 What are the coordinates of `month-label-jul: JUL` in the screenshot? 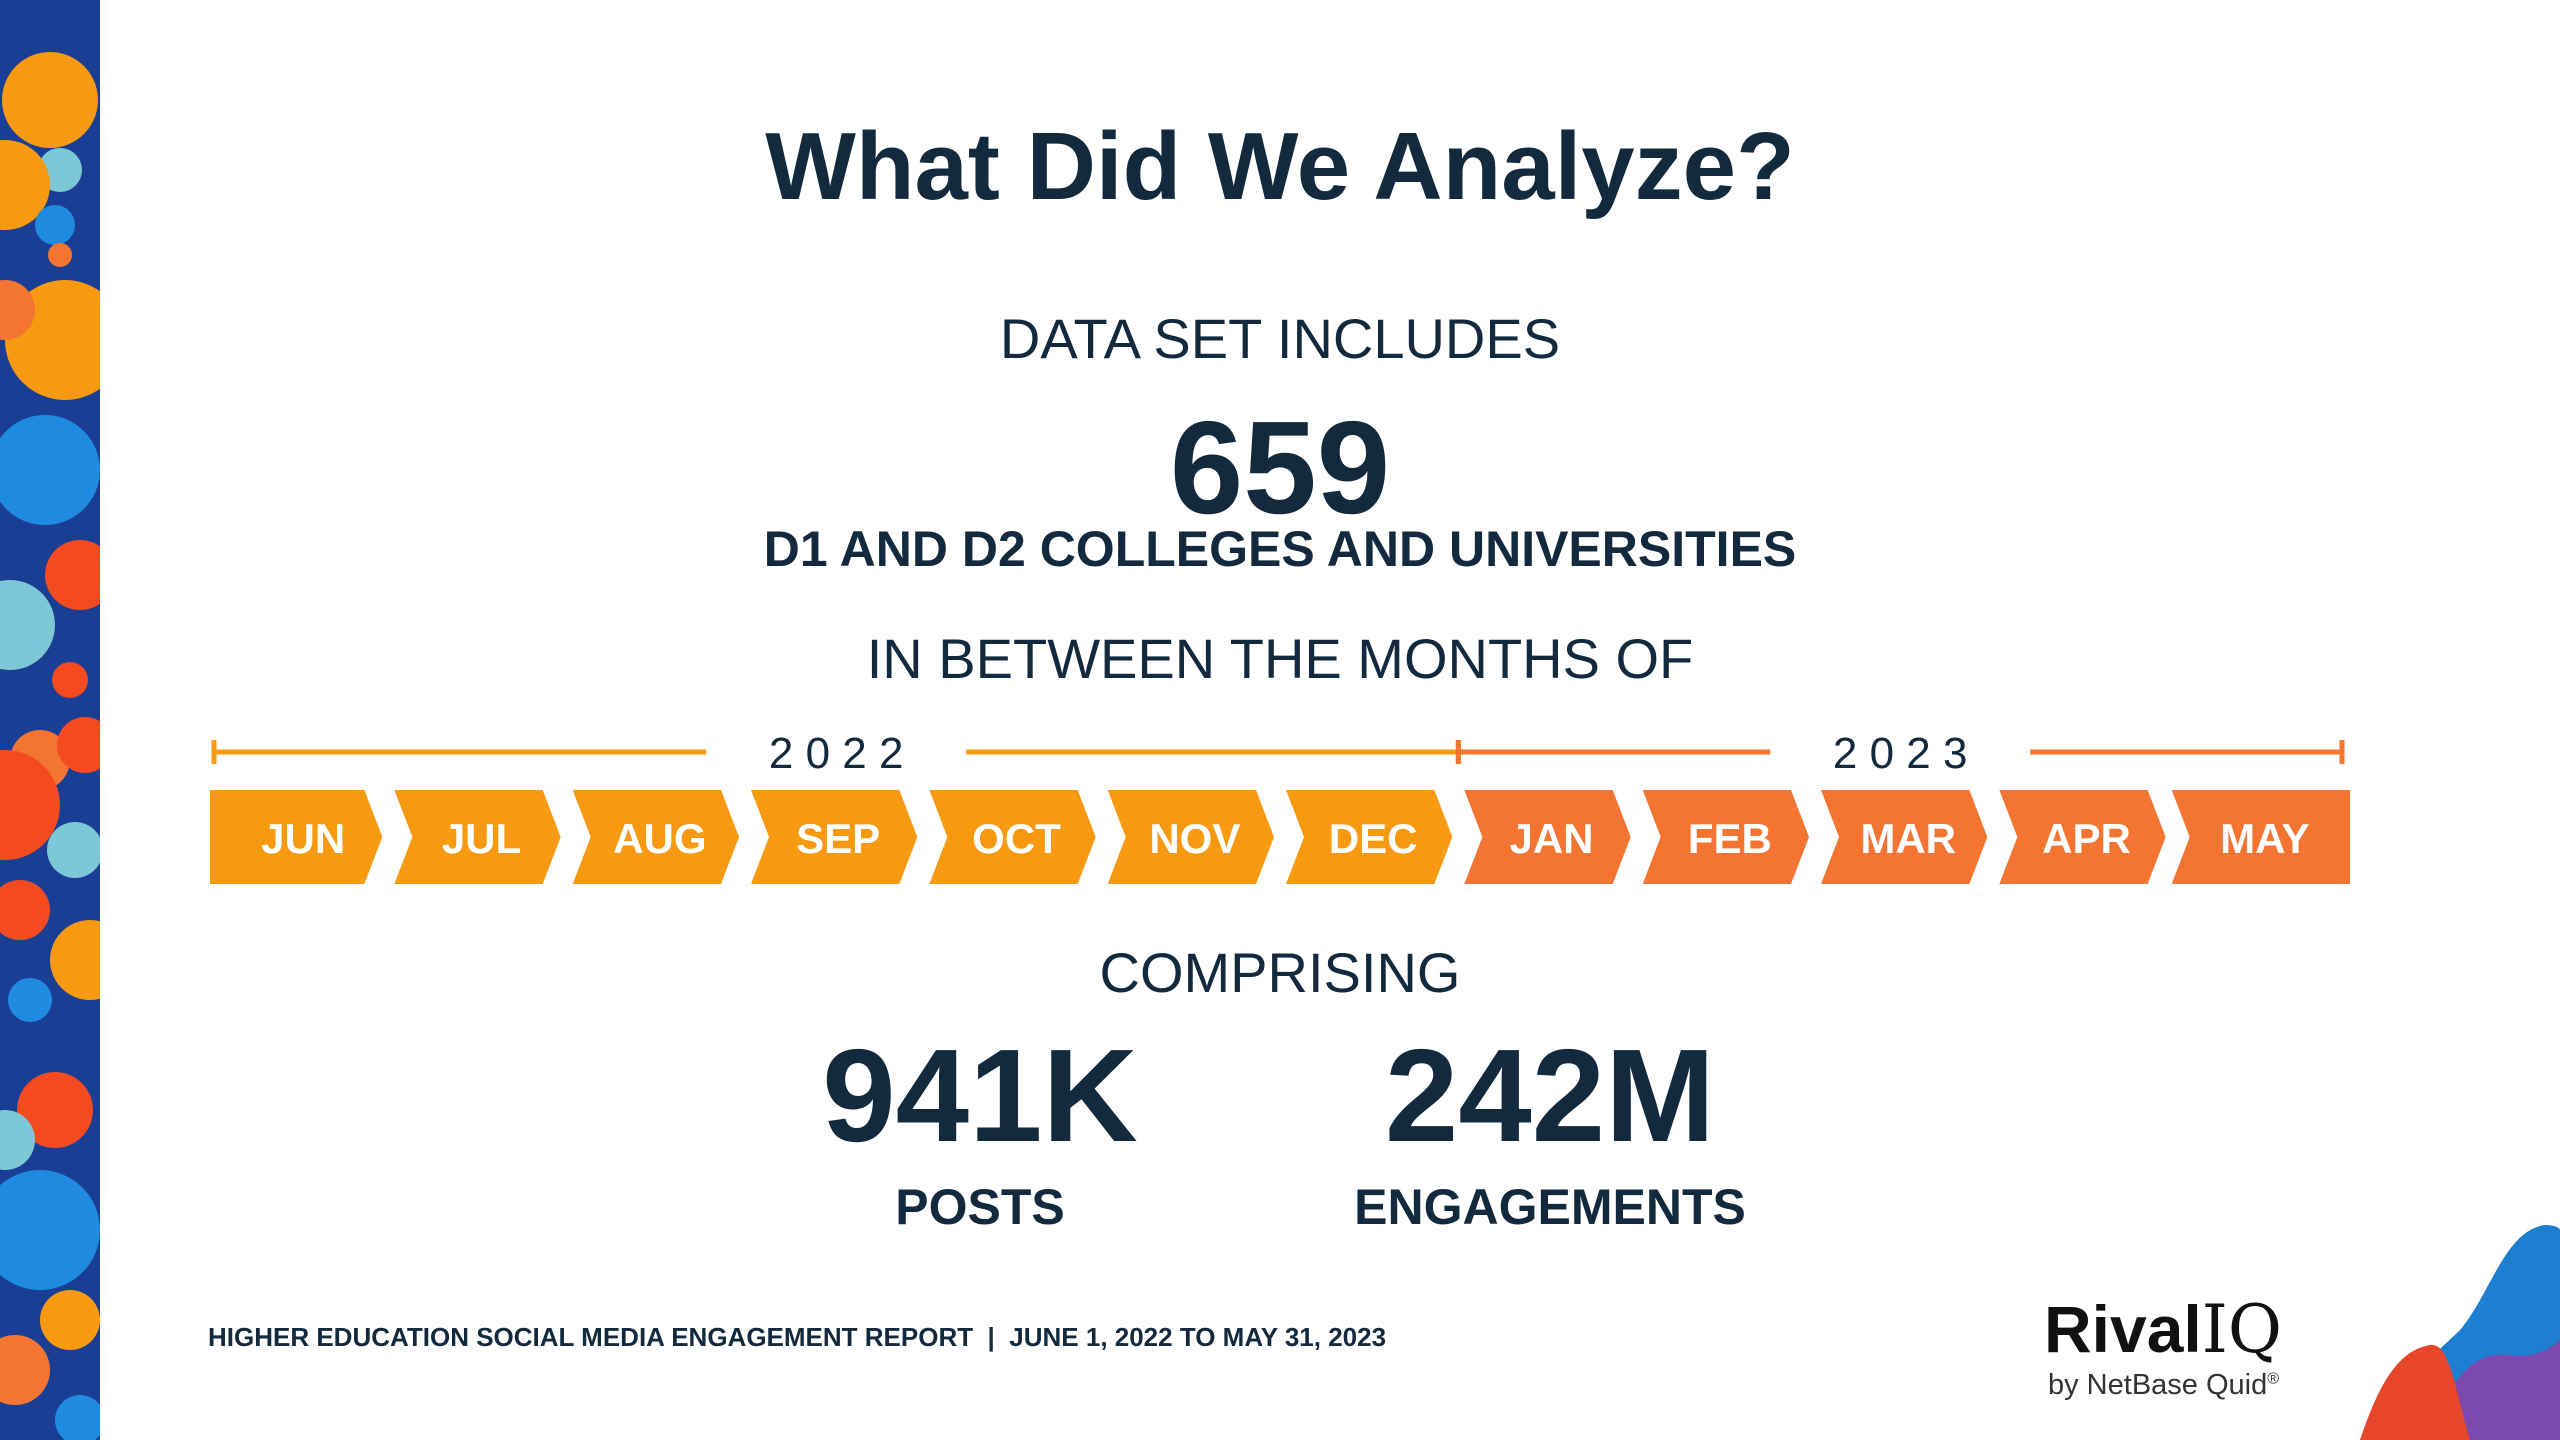 It's located at (481, 838).